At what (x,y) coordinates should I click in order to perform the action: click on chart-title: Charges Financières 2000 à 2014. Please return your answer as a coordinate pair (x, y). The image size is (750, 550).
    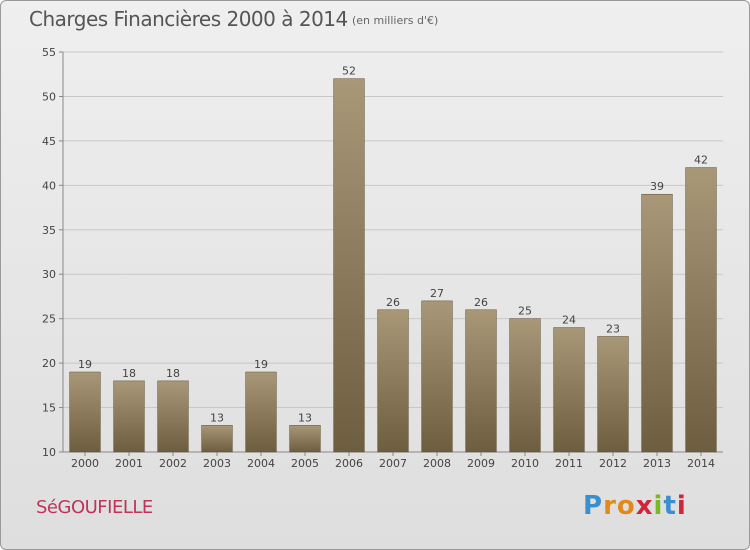
    Looking at the image, I should click on (188, 19).